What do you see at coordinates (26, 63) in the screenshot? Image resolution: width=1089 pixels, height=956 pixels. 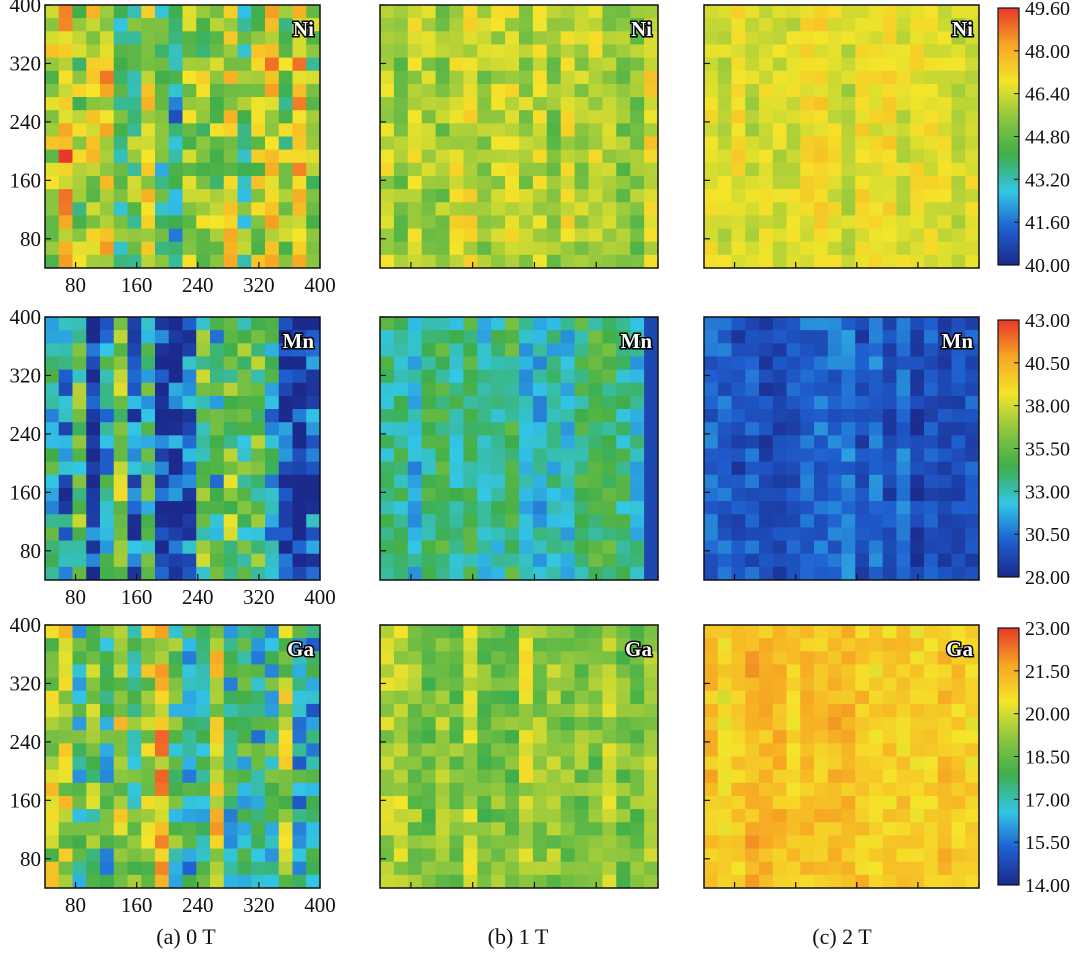 I see `y-tick-label: 320` at bounding box center [26, 63].